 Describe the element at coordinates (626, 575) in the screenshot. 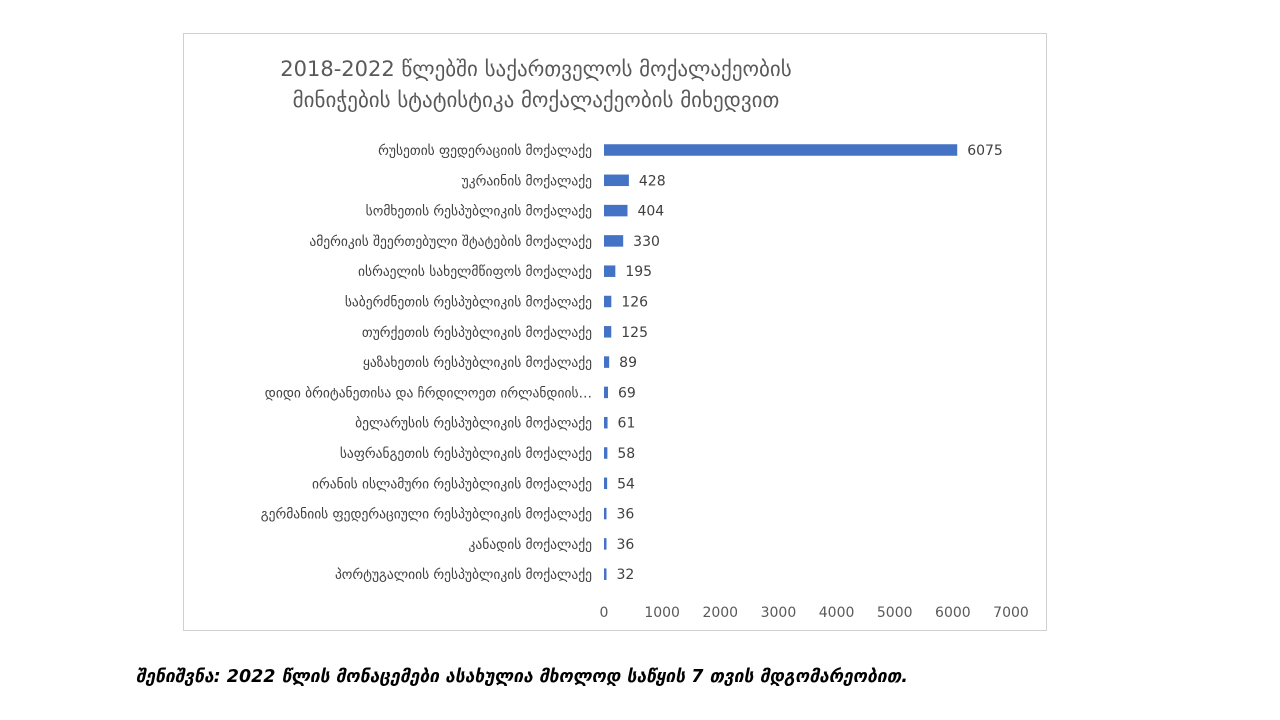

I see `data-label: 32` at that location.